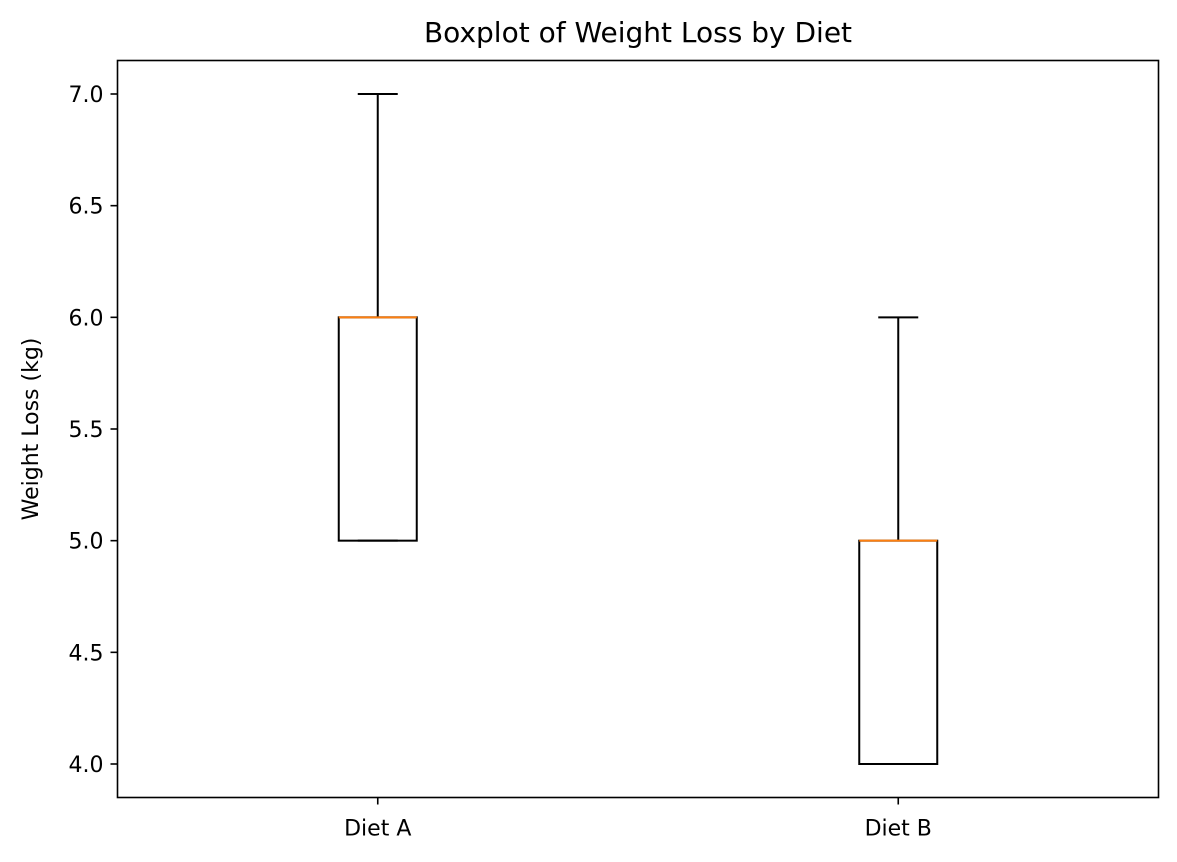 This screenshot has height=862, width=1177. Describe the element at coordinates (898, 829) in the screenshot. I see `x-tick-label: Diet B` at that location.